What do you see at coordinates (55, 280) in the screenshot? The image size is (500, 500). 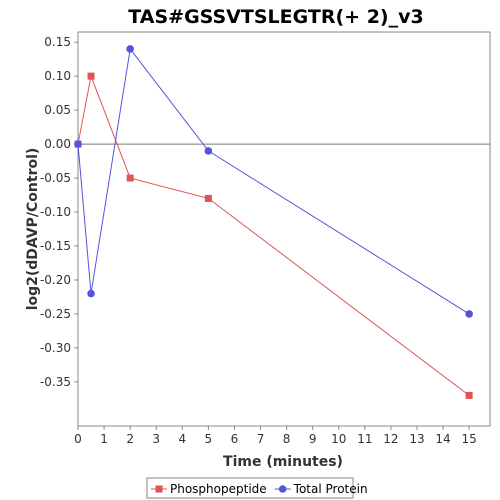 I see `y-tick-label: -0.20` at bounding box center [55, 280].